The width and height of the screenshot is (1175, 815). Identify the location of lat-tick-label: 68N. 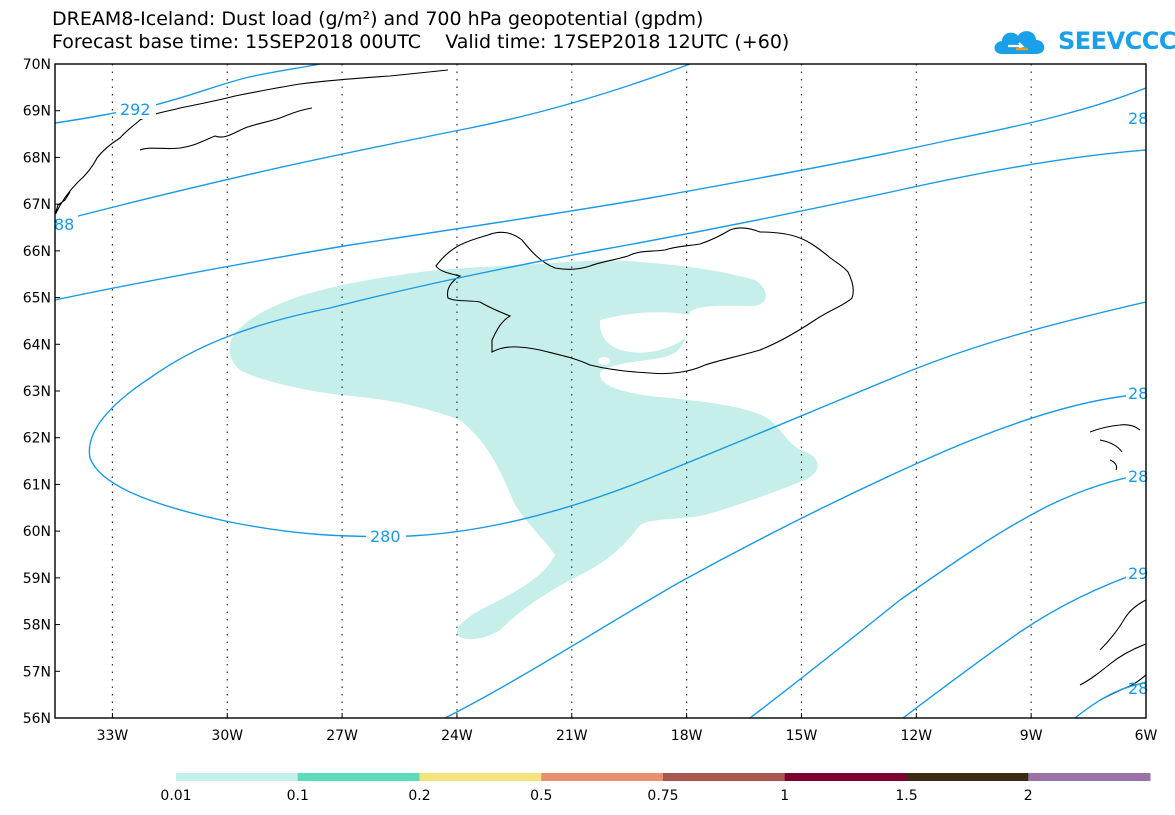
(37, 158).